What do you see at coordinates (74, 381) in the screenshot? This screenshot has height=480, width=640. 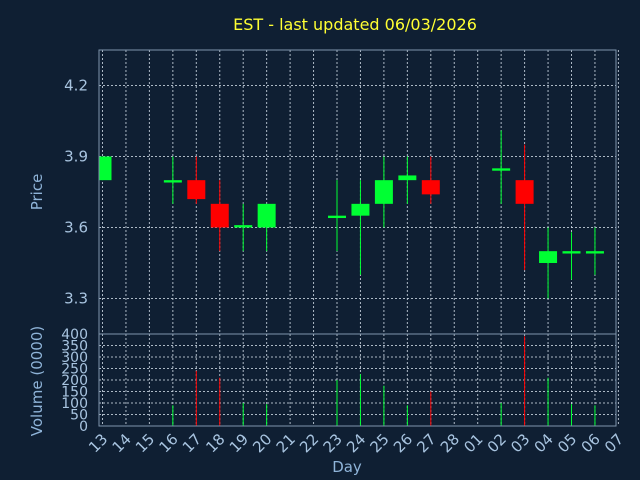 I see `volume-tick-label: 200` at bounding box center [74, 381].